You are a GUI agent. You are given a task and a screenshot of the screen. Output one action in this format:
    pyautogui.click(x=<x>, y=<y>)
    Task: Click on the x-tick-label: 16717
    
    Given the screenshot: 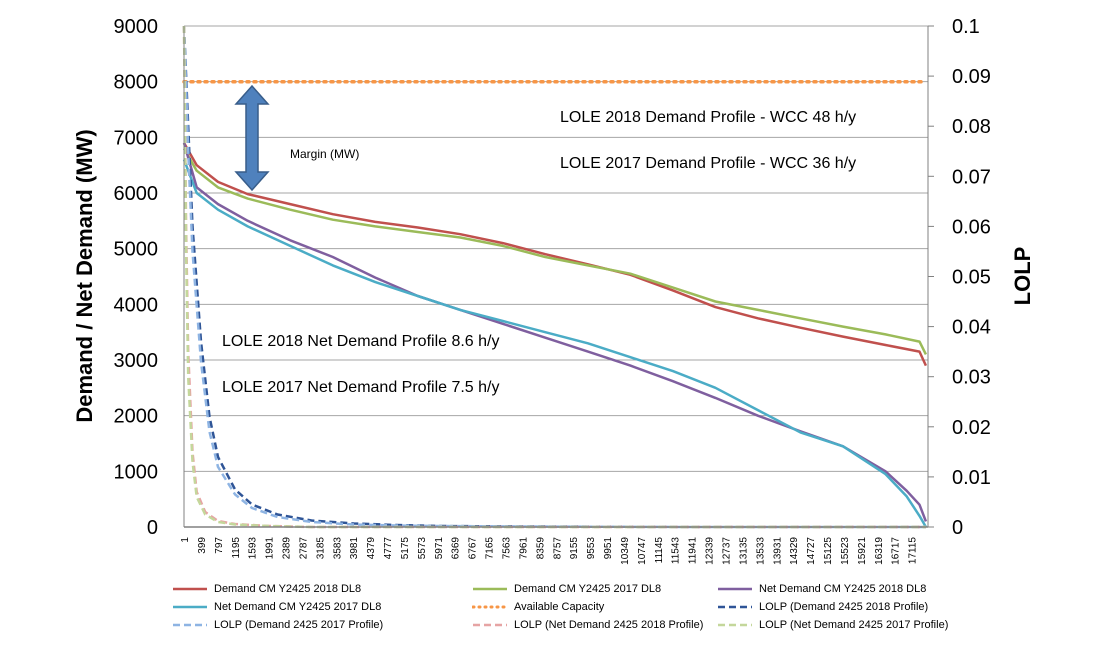 What is the action you would take?
    pyautogui.click(x=896, y=551)
    